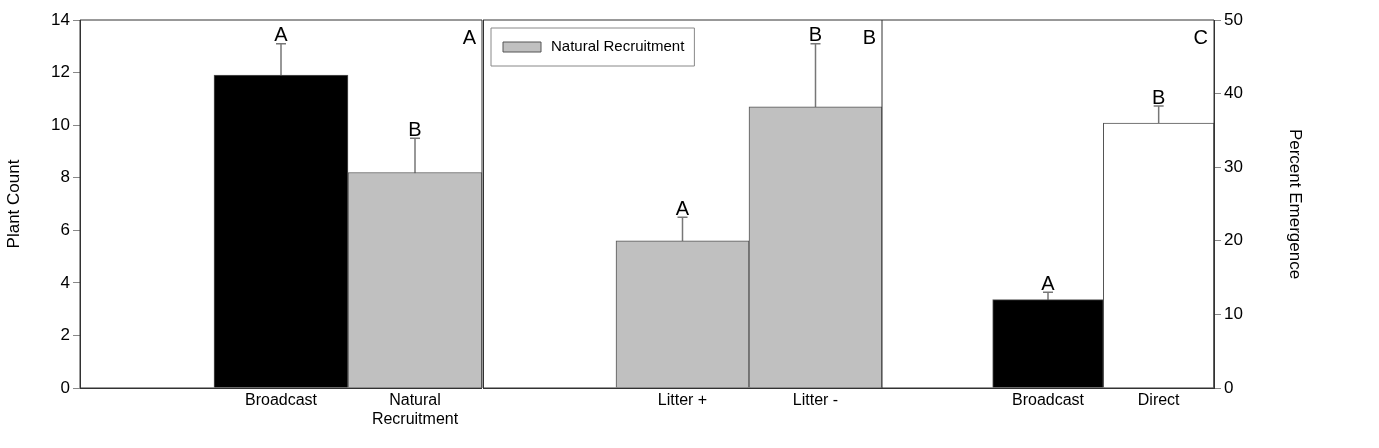 The width and height of the screenshot is (1379, 448). I want to click on y-tick-label: 4, so click(65, 282).